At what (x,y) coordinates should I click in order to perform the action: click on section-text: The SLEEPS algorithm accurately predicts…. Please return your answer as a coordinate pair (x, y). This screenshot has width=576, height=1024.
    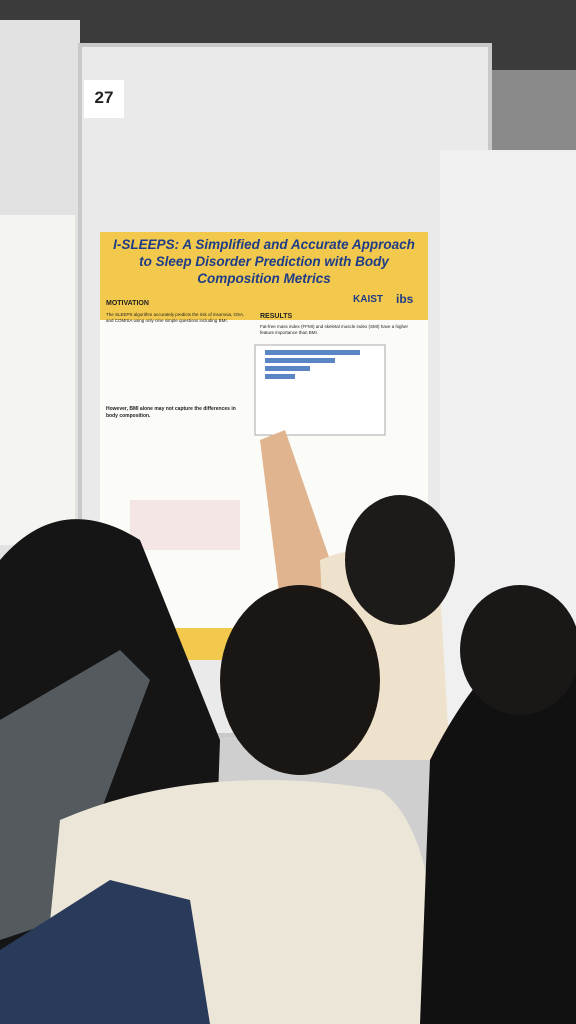
    Looking at the image, I should click on (175, 317).